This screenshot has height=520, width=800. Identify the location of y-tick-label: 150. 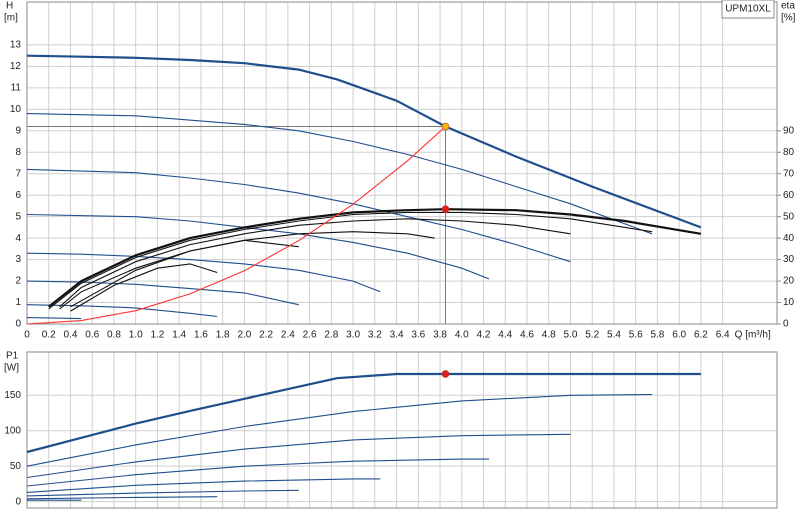
(12, 395).